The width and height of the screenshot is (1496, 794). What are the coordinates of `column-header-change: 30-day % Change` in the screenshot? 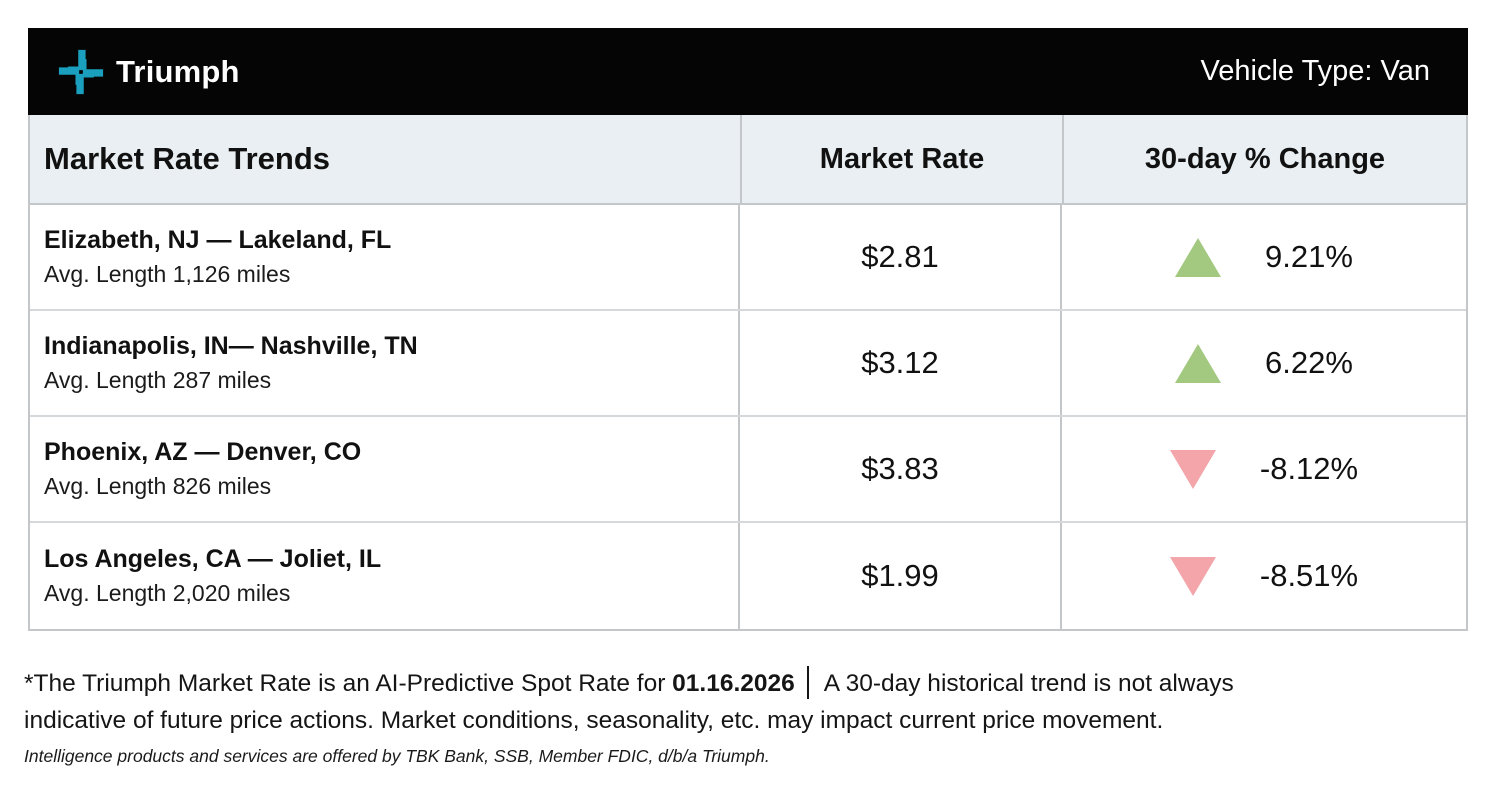 It's located at (1264, 159).